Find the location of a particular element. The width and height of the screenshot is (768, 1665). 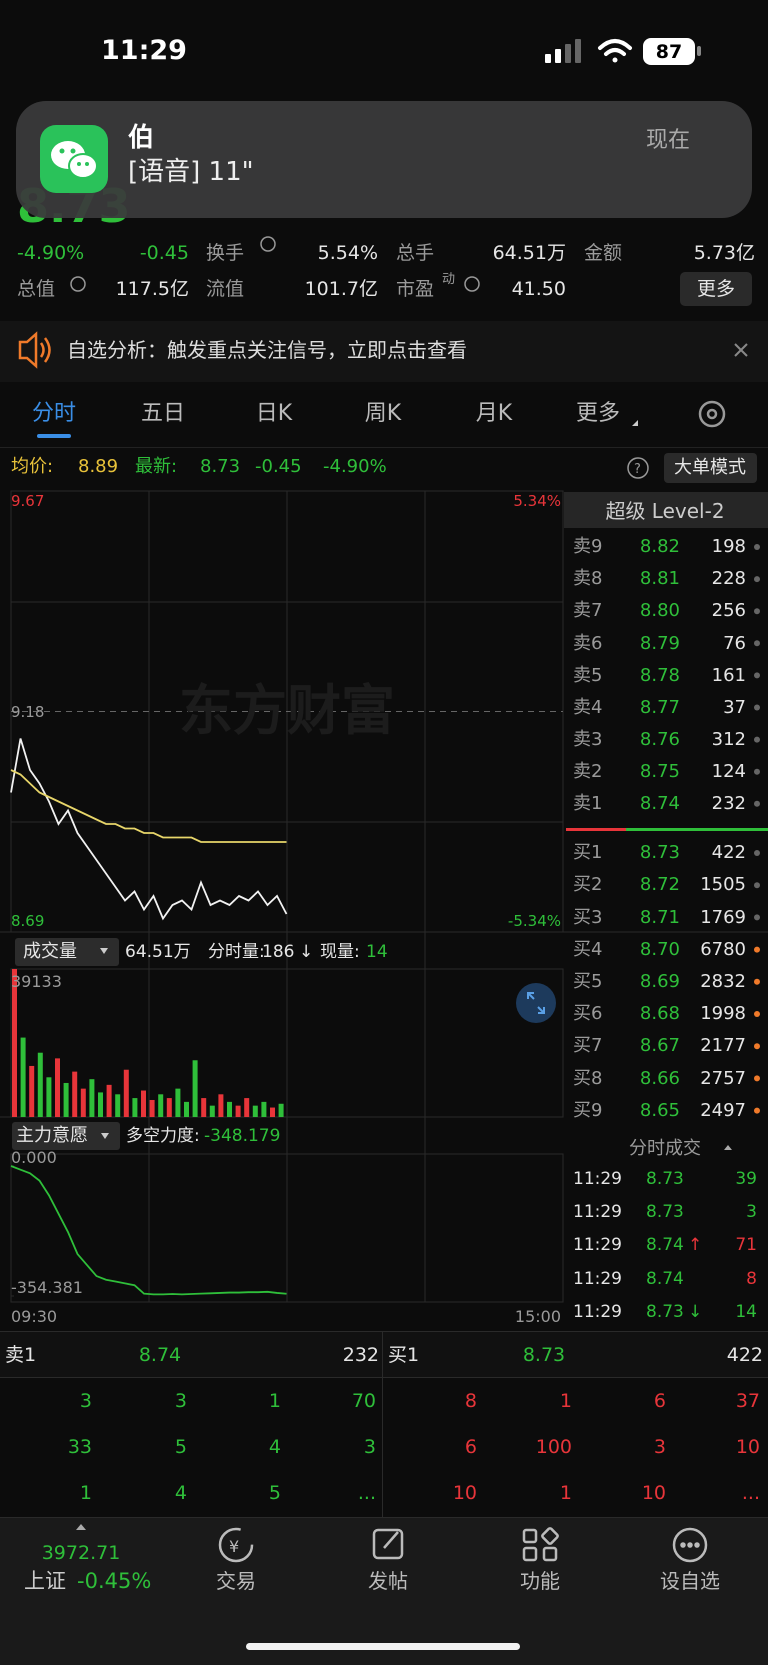

stat-value: 101.7亿 is located at coordinates (341, 288).